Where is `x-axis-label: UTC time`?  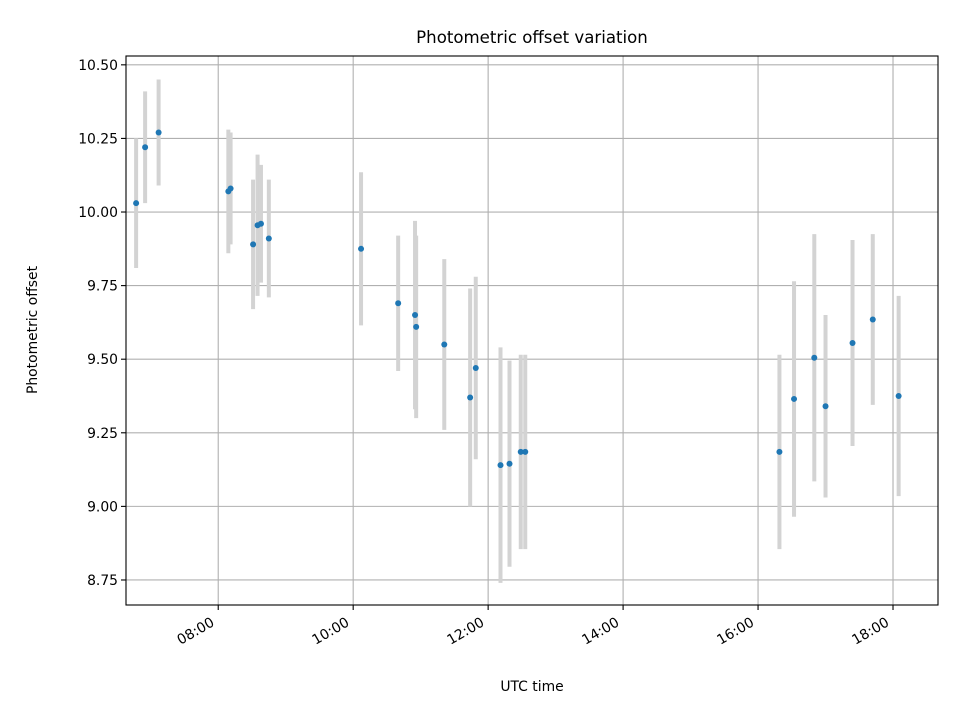 x-axis-label: UTC time is located at coordinates (531, 687).